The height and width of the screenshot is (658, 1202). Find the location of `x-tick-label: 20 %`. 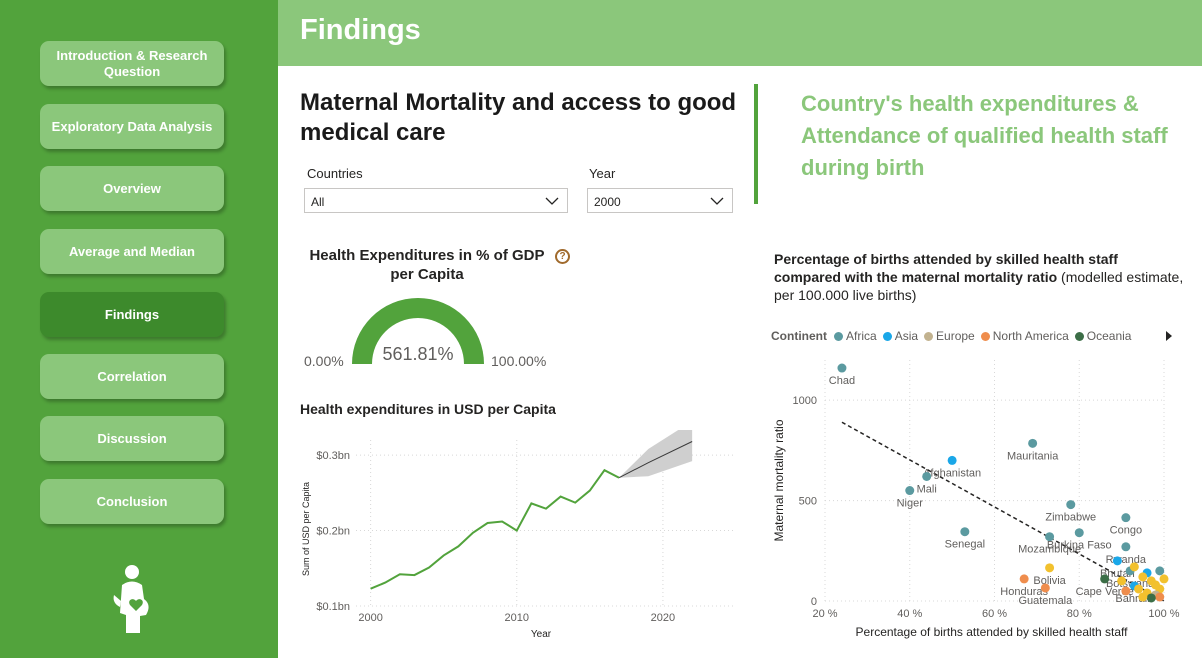

x-tick-label: 20 % is located at coordinates (824, 614).